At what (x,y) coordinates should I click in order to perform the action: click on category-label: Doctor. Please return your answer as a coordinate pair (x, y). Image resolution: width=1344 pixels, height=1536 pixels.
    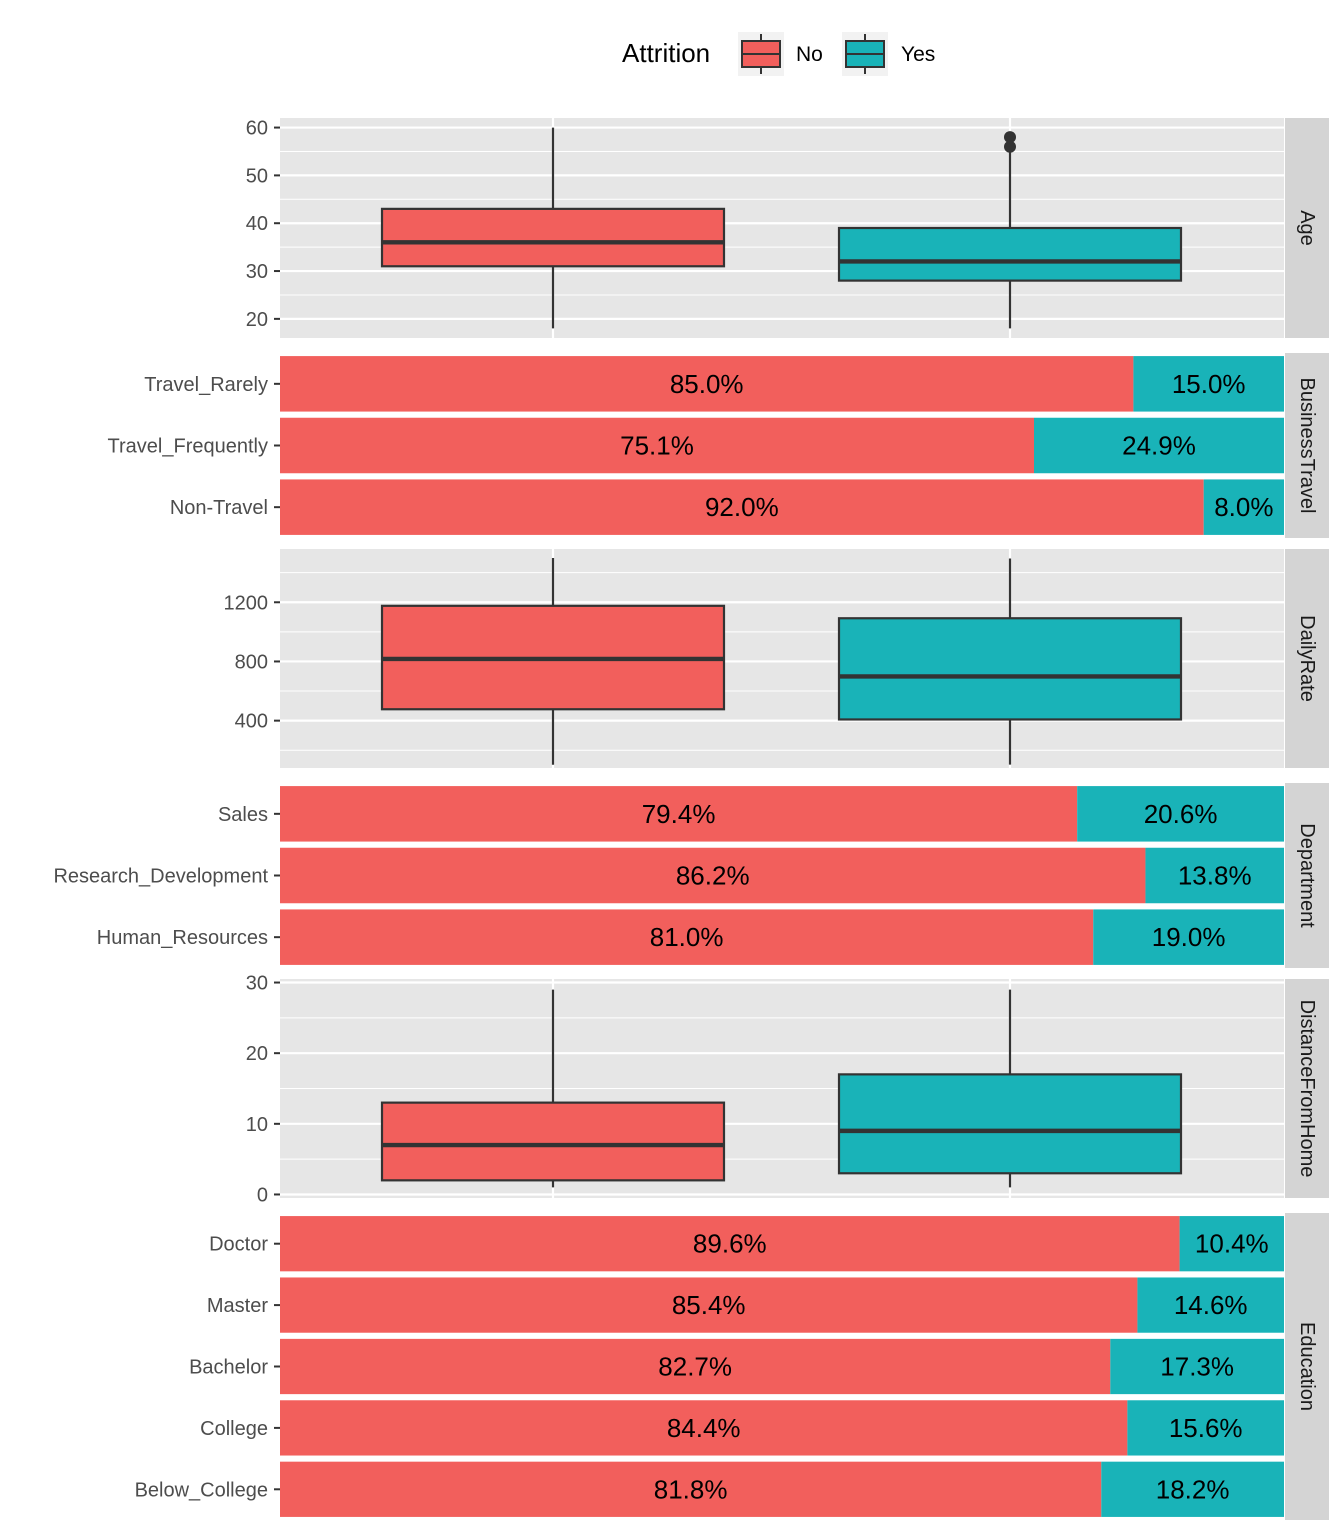
    Looking at the image, I should click on (238, 1245).